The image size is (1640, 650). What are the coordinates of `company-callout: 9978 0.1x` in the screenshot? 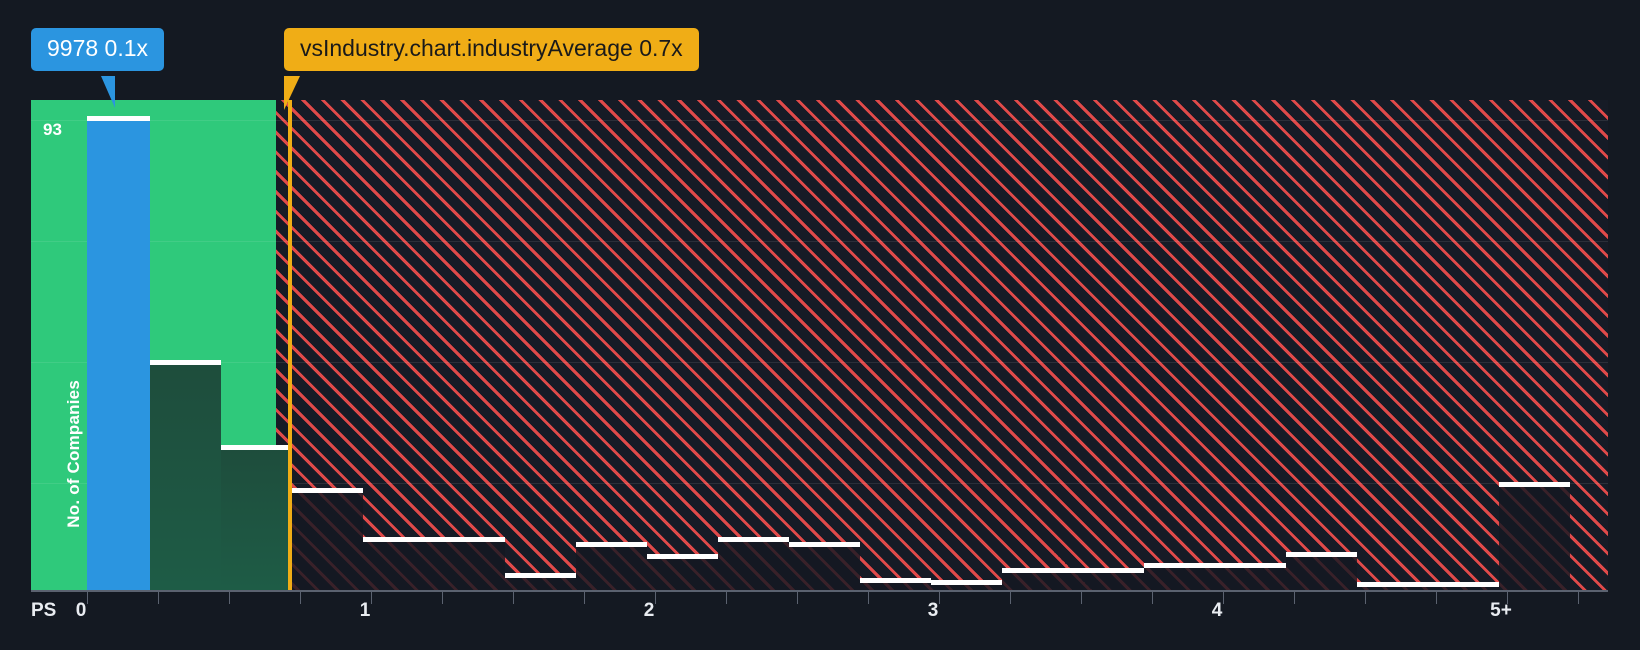 It's located at (98, 49).